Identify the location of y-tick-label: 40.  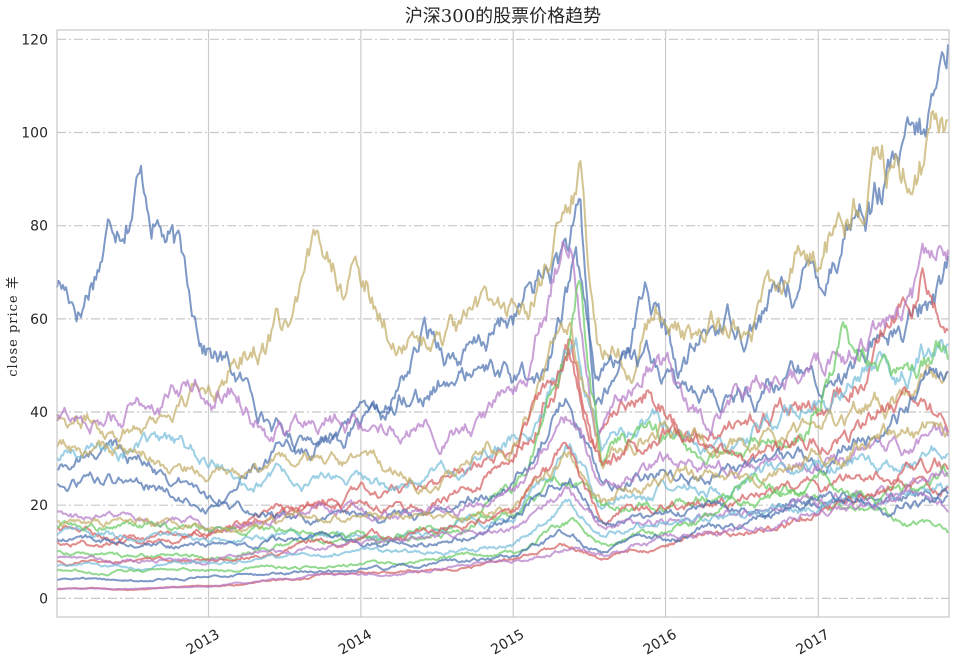
(39, 413).